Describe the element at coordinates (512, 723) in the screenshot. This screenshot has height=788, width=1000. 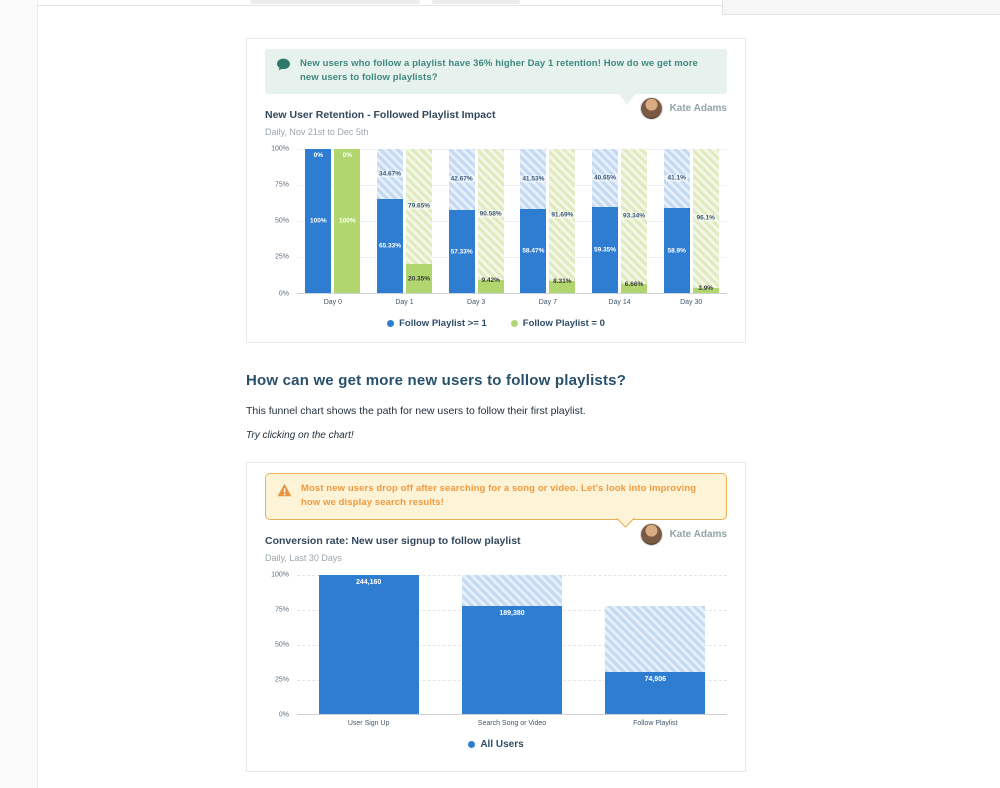
I see `x-axis-category-label: Search Song or Video` at that location.